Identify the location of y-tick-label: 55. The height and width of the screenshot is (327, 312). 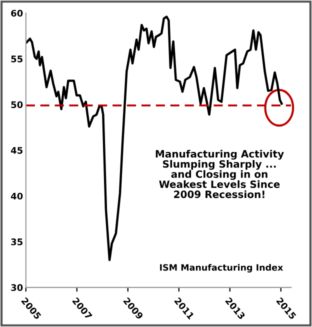
(16, 59).